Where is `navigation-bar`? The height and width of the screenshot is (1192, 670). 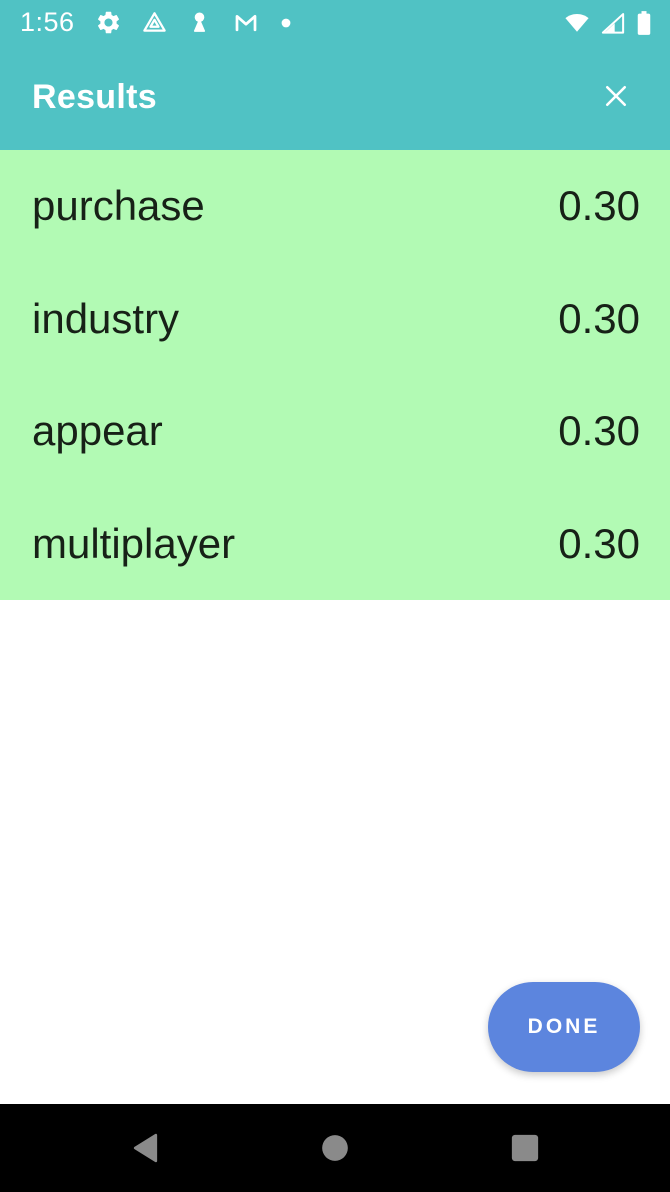 navigation-bar is located at coordinates (335, 1148).